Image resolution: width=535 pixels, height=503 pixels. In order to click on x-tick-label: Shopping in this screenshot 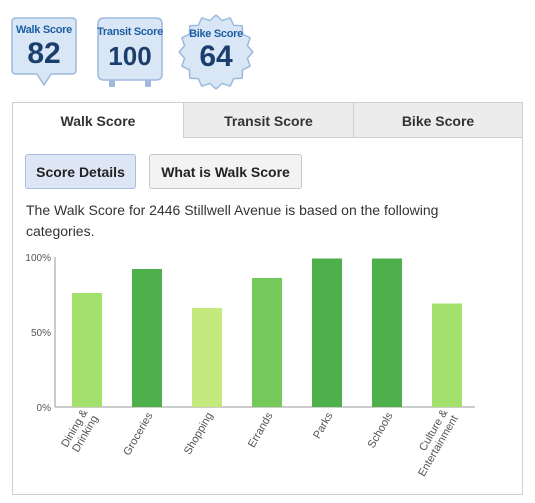, I will do `click(199, 434)`.